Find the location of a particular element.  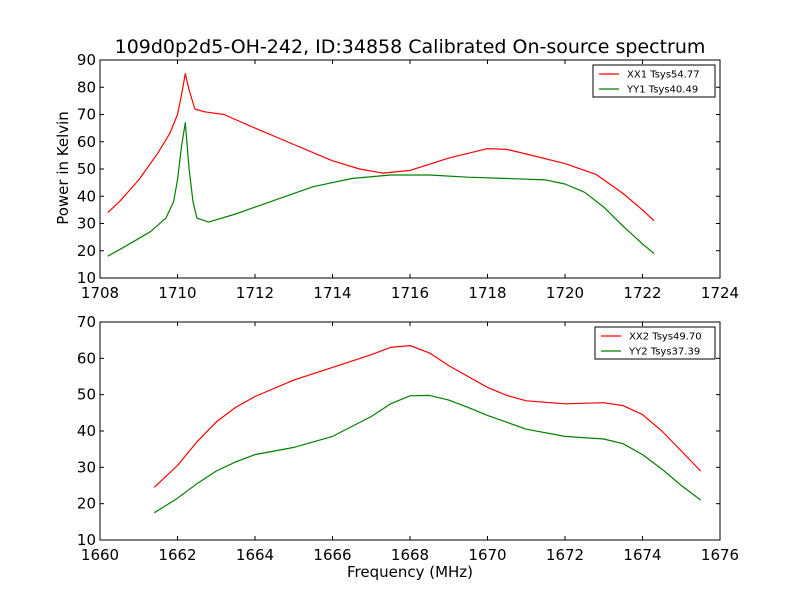

x-tick-label: 1708 is located at coordinates (100, 293).